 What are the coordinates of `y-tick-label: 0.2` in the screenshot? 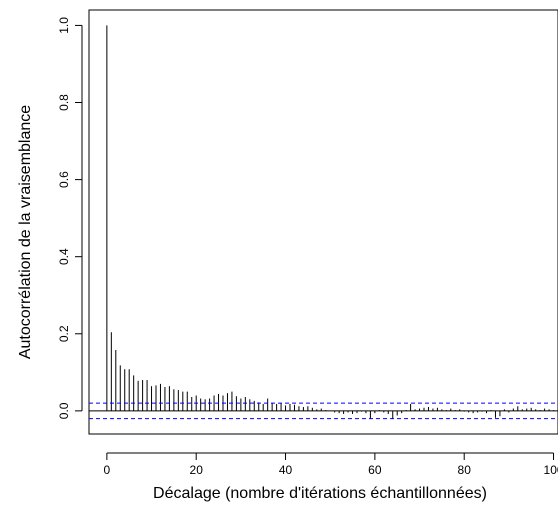 It's located at (64, 333).